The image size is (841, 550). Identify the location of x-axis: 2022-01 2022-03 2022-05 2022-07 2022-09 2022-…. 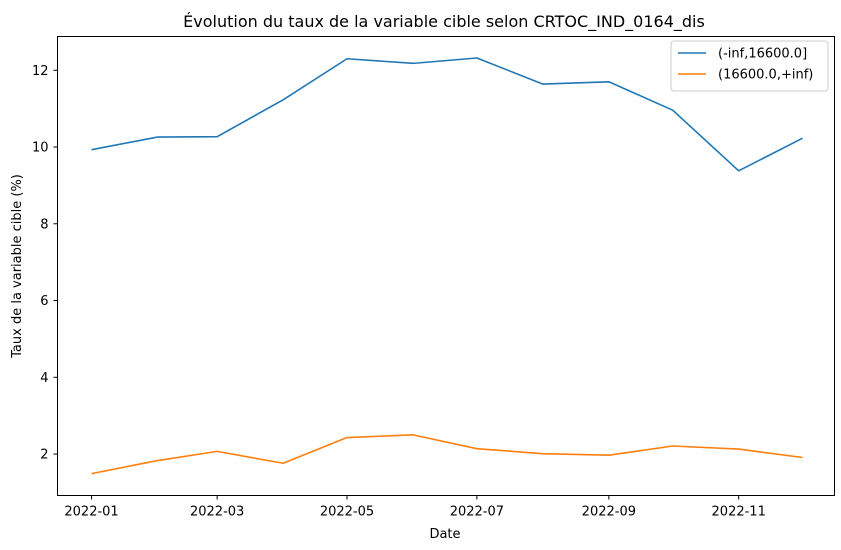
(415, 507).